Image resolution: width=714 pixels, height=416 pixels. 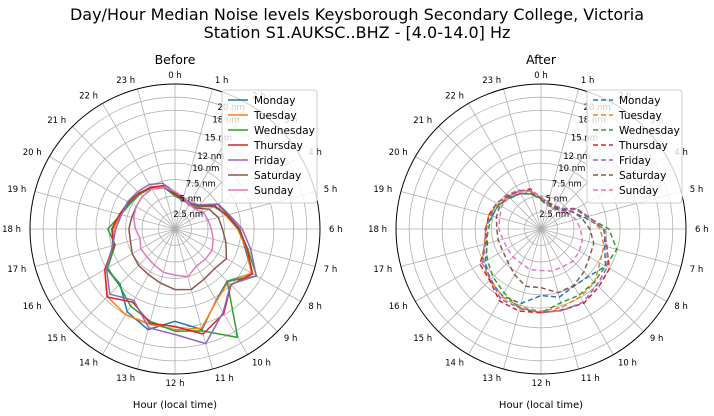 What do you see at coordinates (697, 270) in the screenshot?
I see `after-theta-tick-label: 7 h` at bounding box center [697, 270].